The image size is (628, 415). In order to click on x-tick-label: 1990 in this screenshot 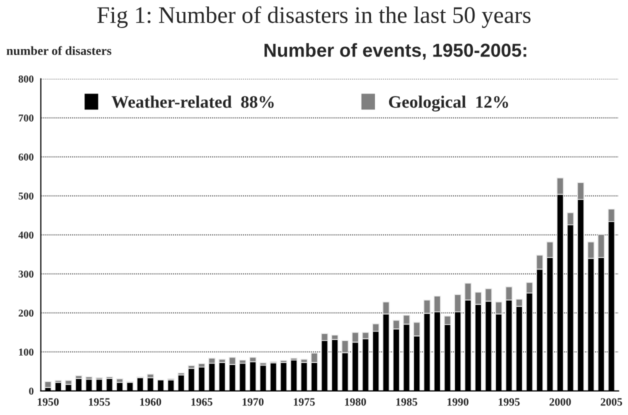, I will do `click(458, 402)`.